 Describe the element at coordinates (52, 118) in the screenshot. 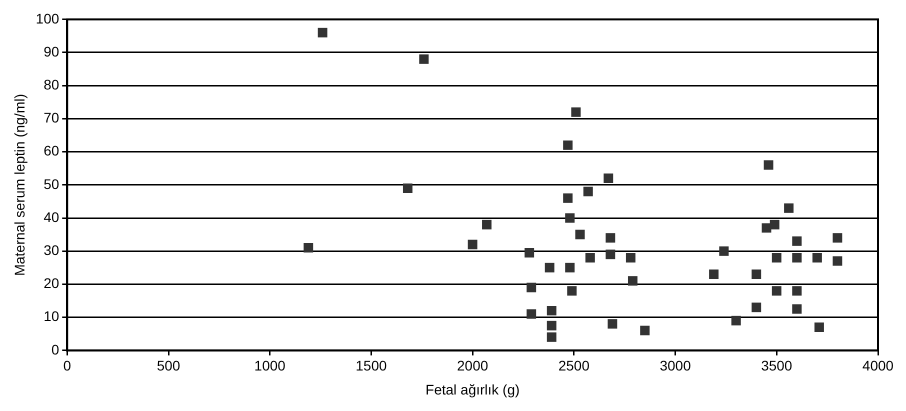

I see `y-tick-label: 70` at that location.